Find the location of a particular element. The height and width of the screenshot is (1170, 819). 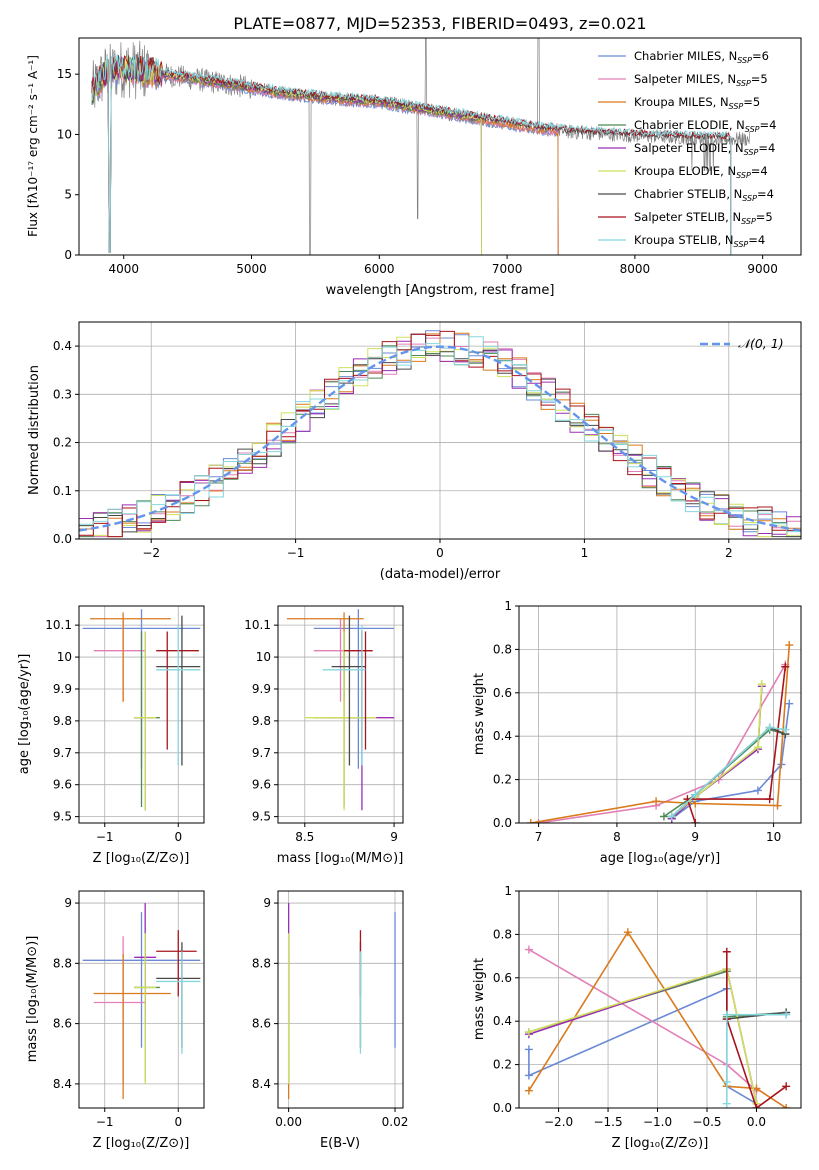

mass_vs_ebv-ytick-label: 8.6 is located at coordinates (261, 1024).